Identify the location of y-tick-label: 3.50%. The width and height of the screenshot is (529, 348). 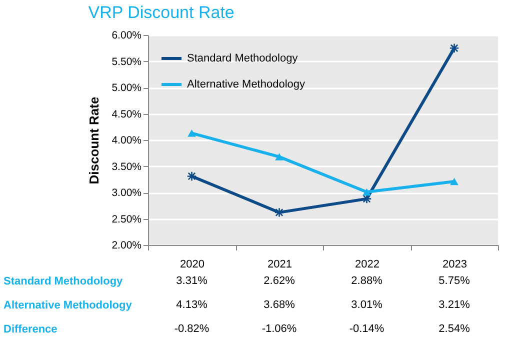
(127, 166).